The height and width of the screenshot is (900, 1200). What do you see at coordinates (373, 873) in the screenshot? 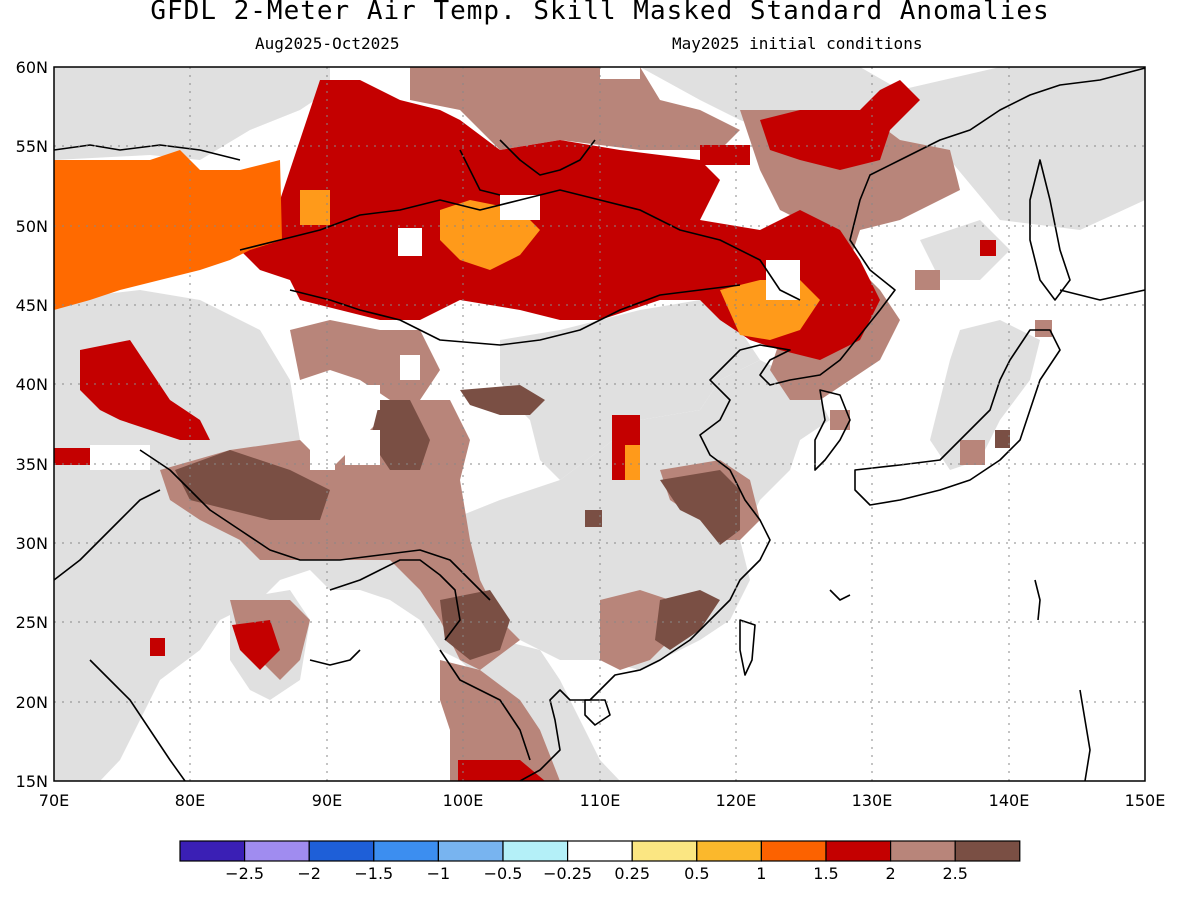
I see `legend-label: −1.5` at bounding box center [373, 873].